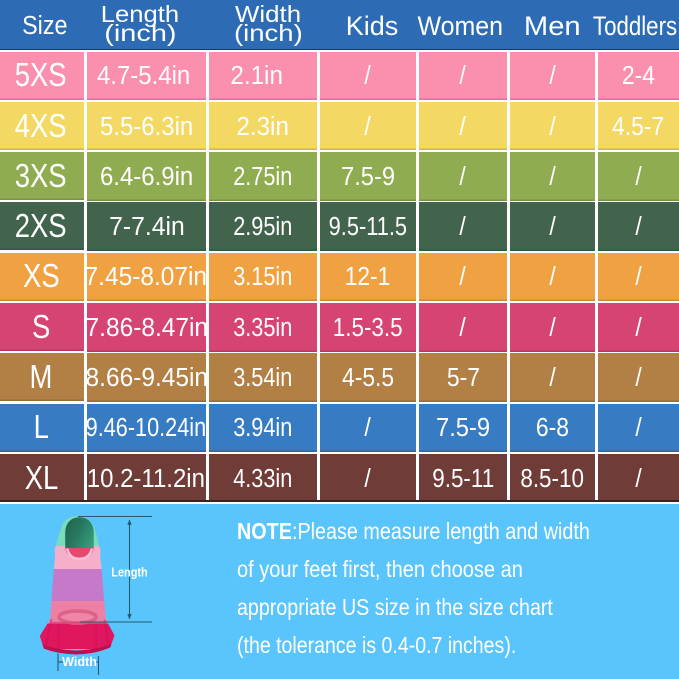  I want to click on svg-text: Width, so click(79, 661).